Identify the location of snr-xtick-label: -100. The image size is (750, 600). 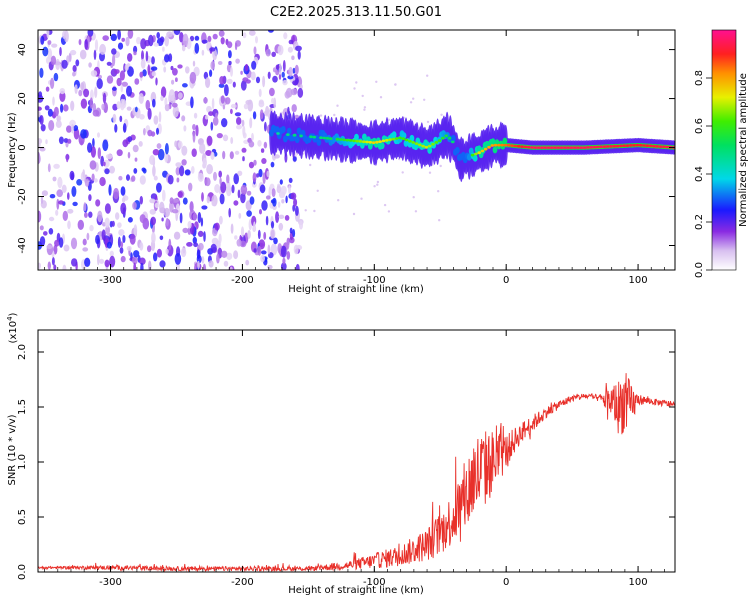
(374, 582).